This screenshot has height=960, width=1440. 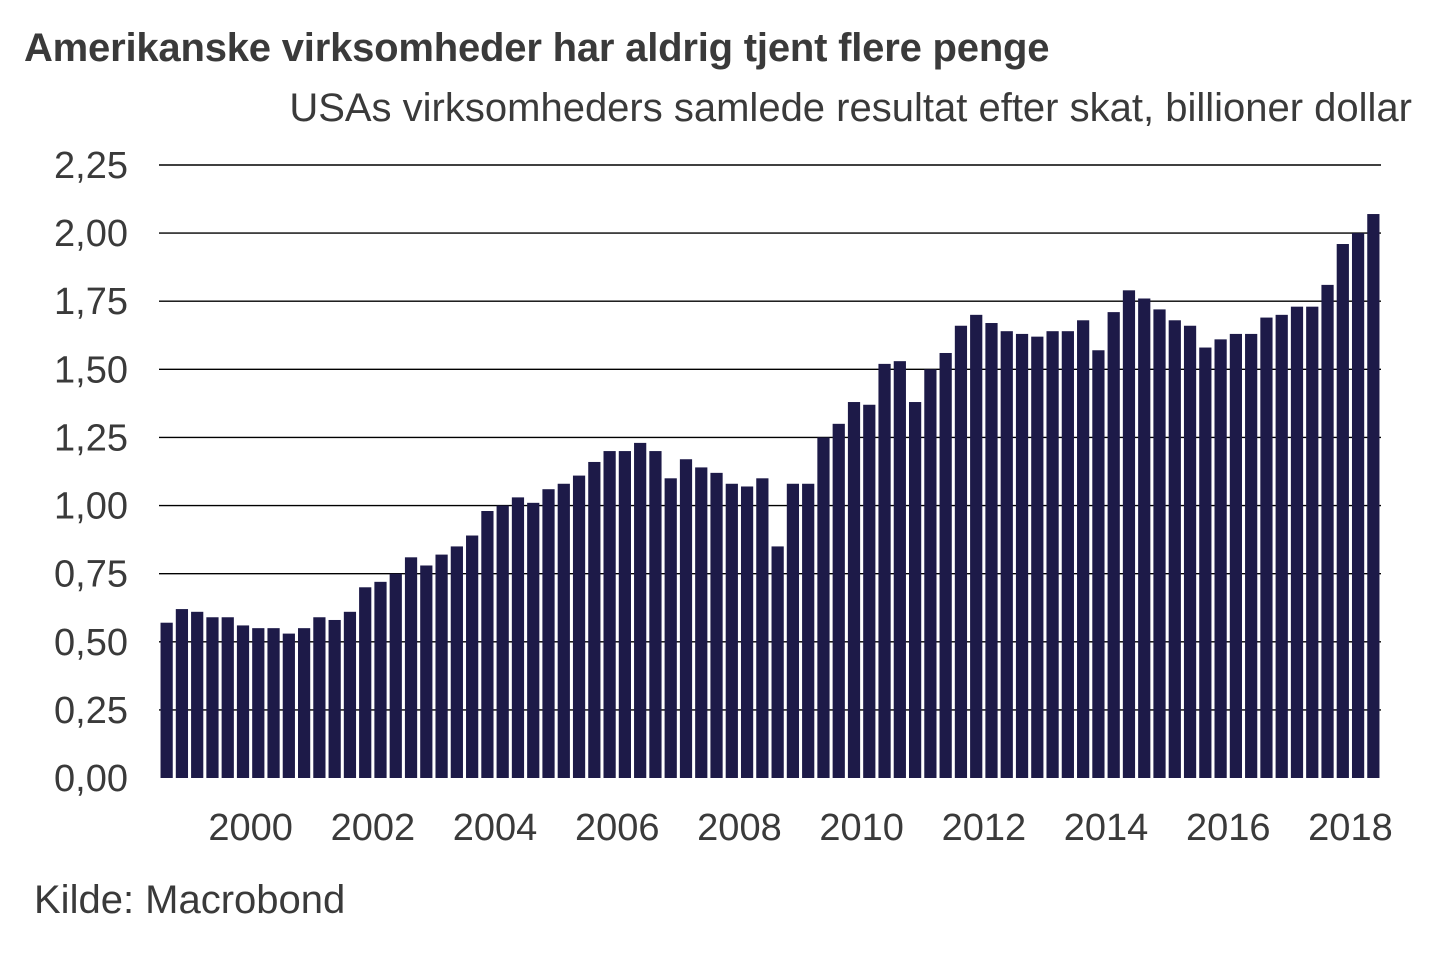 What do you see at coordinates (190, 900) in the screenshot?
I see `source-note: Kilde: Macrobond` at bounding box center [190, 900].